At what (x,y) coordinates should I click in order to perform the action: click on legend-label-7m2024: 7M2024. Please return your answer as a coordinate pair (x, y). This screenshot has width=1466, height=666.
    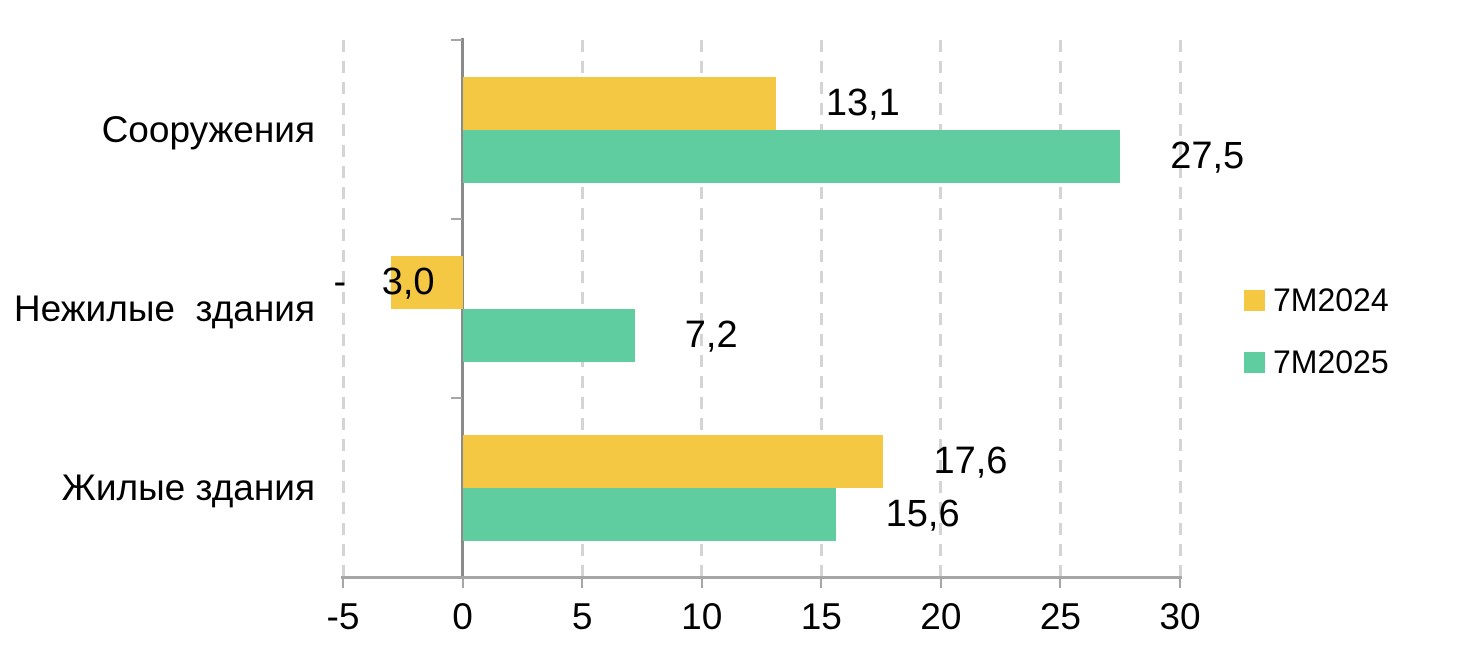
    Looking at the image, I should click on (1331, 300).